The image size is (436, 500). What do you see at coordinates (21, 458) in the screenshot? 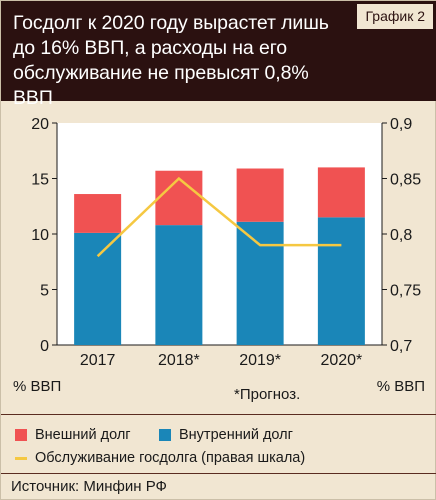
I see `legend-swatch-service` at bounding box center [21, 458].